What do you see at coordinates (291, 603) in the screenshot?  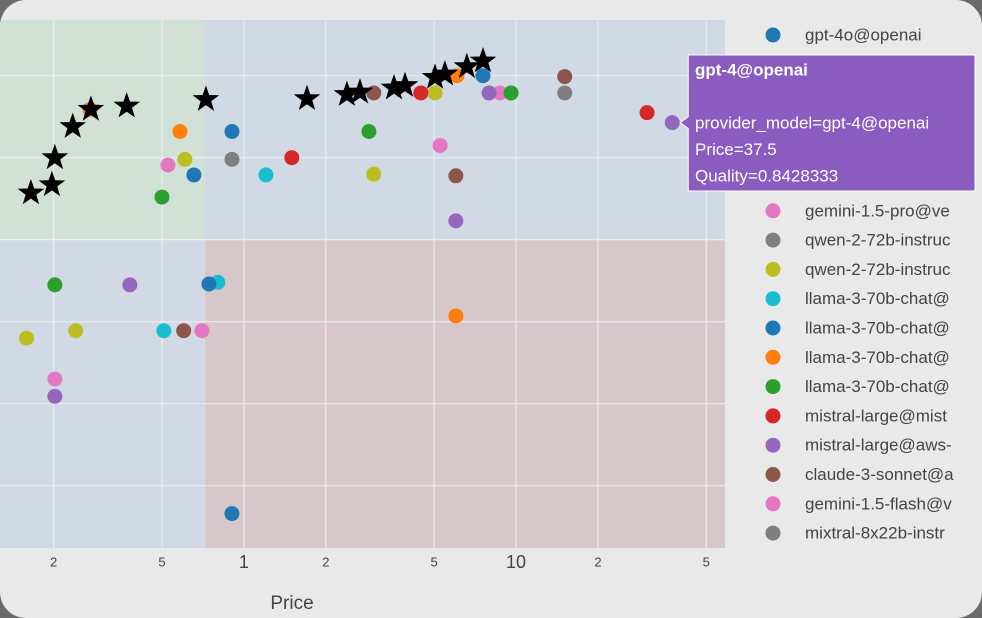 I see `x-axis-label: Price` at bounding box center [291, 603].